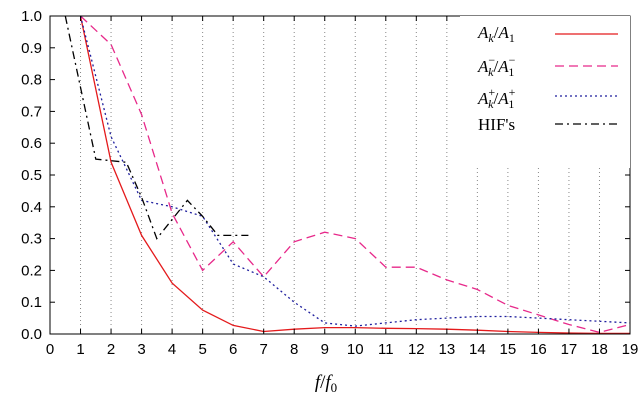 Image resolution: width=640 pixels, height=395 pixels. Describe the element at coordinates (233, 349) in the screenshot. I see `x-tick-label: 6` at that location.